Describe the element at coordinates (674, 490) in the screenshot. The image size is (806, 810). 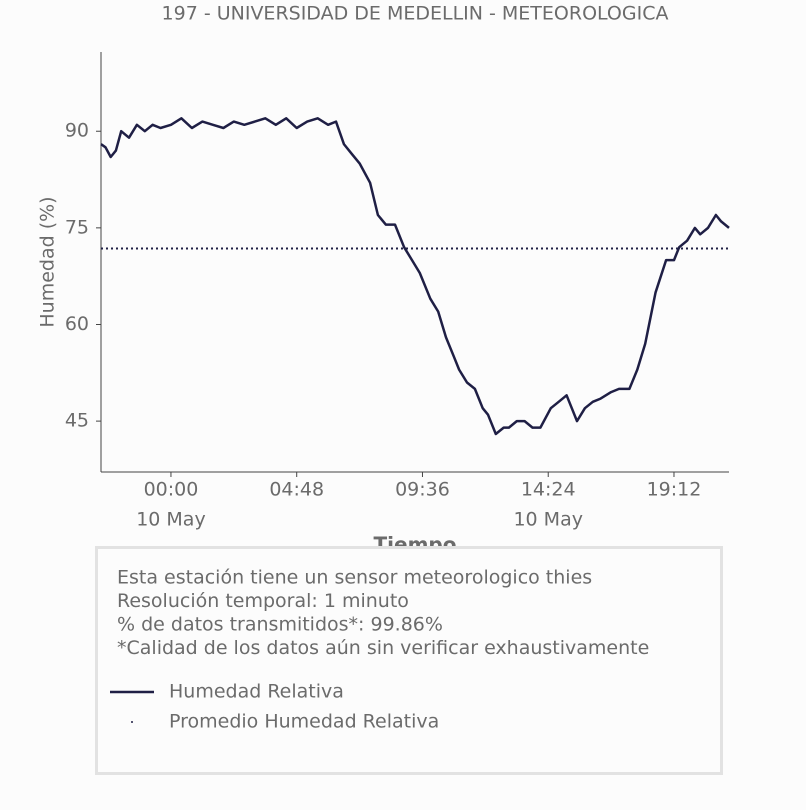
I see `x-tick-label: 19:12` at that location.